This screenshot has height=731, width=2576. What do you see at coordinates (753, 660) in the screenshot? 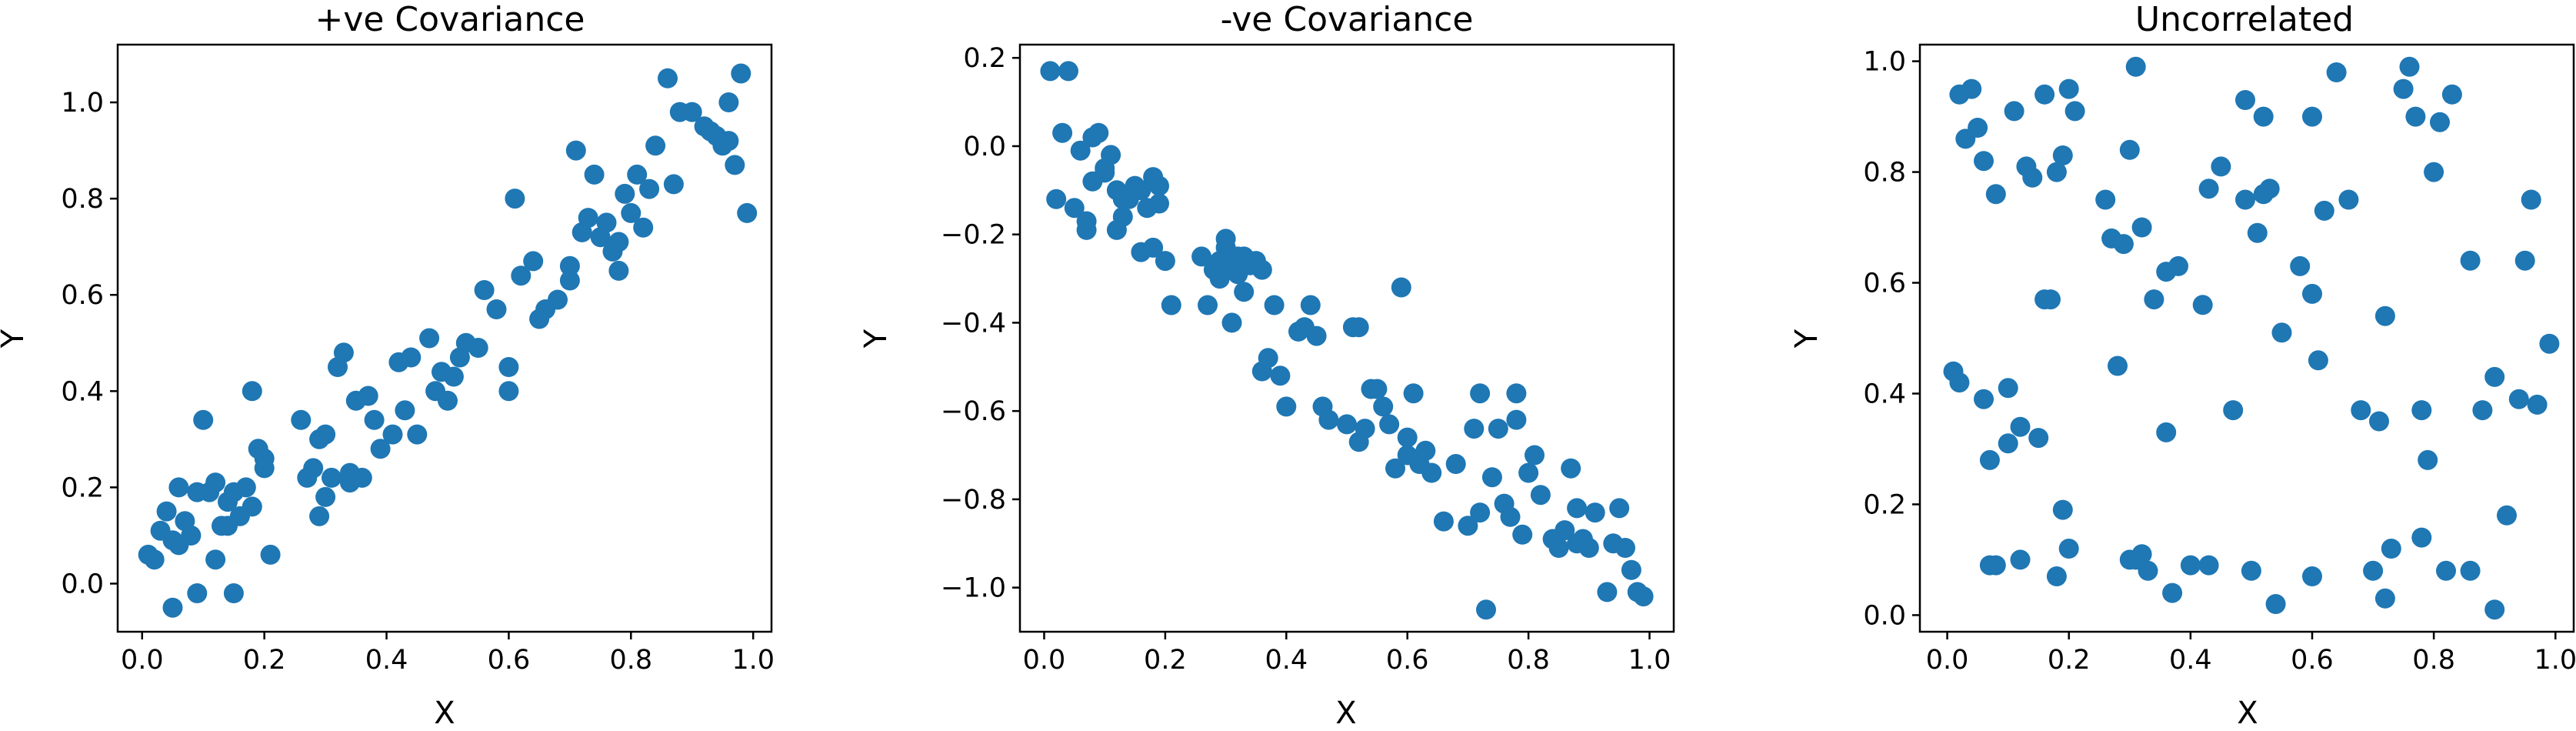
I see `x-tick-label: 1.0` at bounding box center [753, 660].